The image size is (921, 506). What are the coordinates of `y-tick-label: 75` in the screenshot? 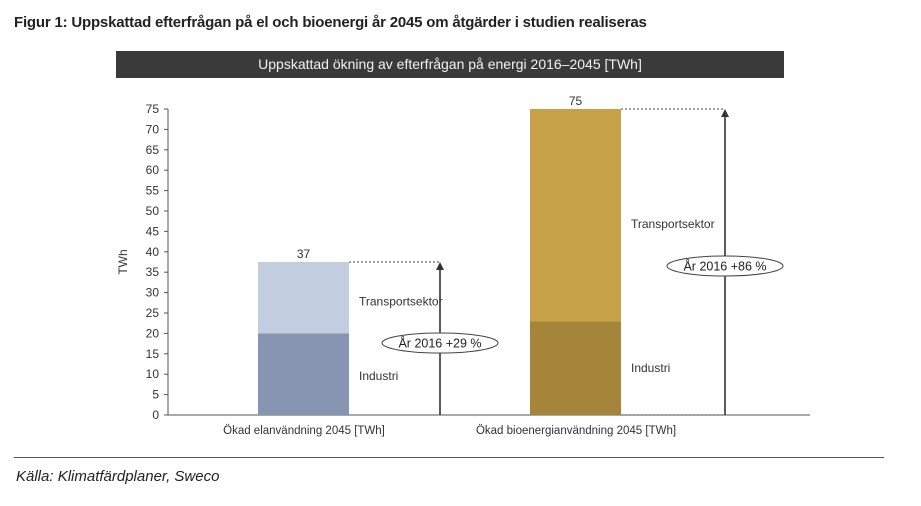 It's located at (153, 109).